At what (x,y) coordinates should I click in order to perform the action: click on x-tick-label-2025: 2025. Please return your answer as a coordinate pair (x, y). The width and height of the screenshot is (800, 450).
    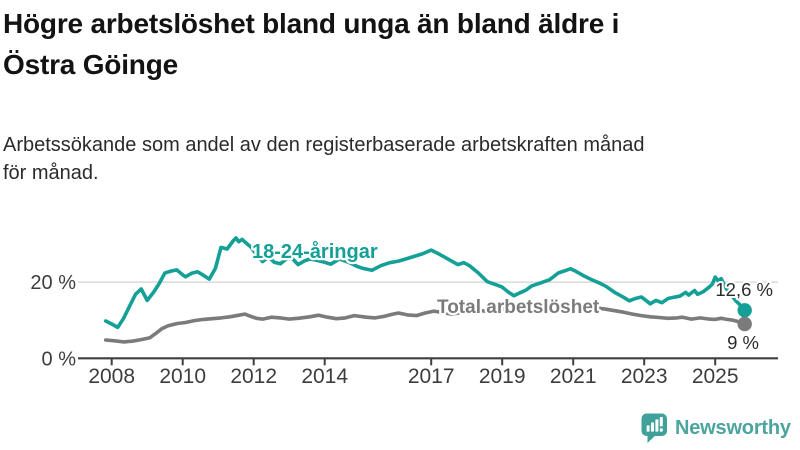
    Looking at the image, I should click on (715, 376).